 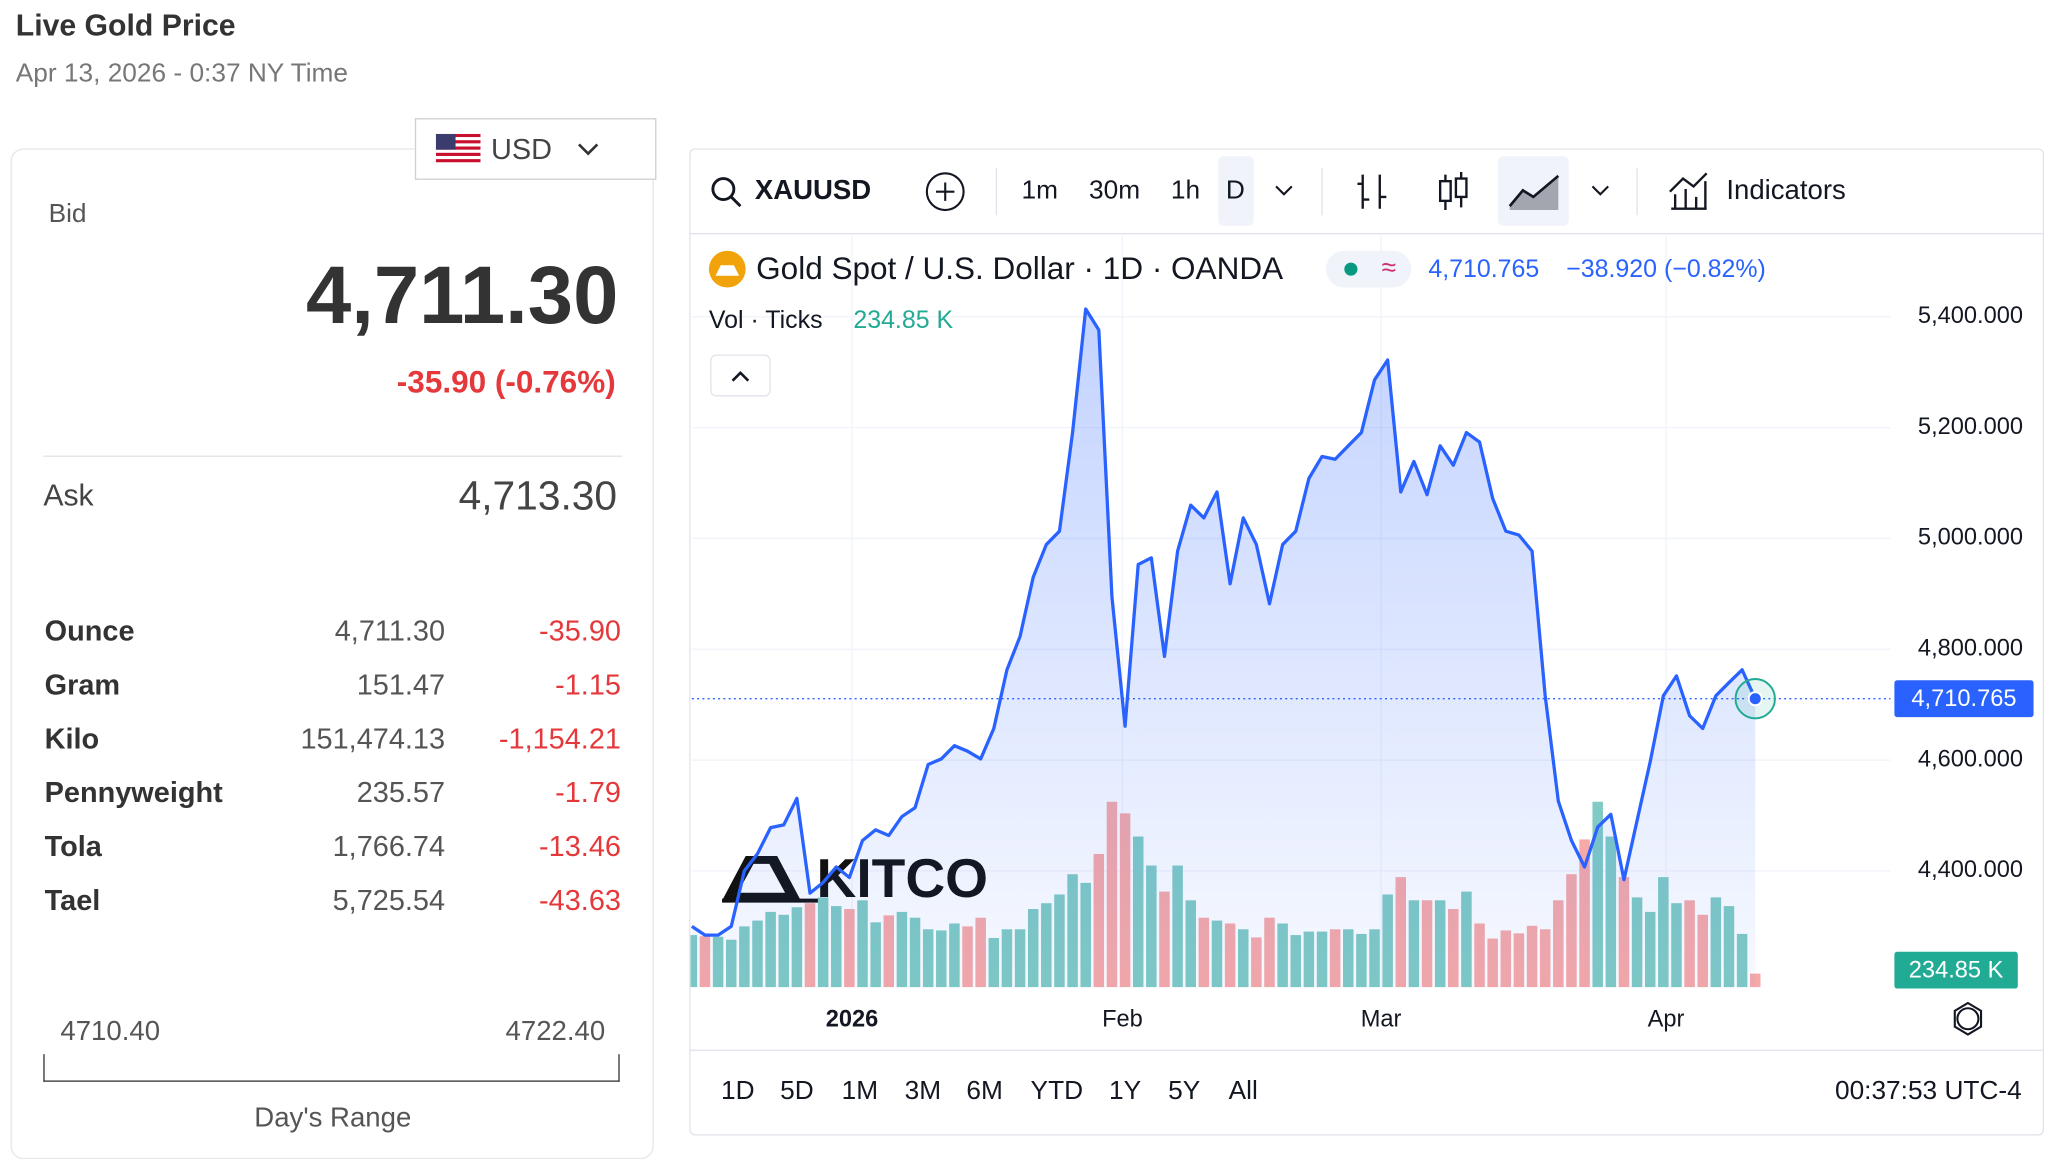 I want to click on y-tick-label: 5,400.000, so click(x=1970, y=316).